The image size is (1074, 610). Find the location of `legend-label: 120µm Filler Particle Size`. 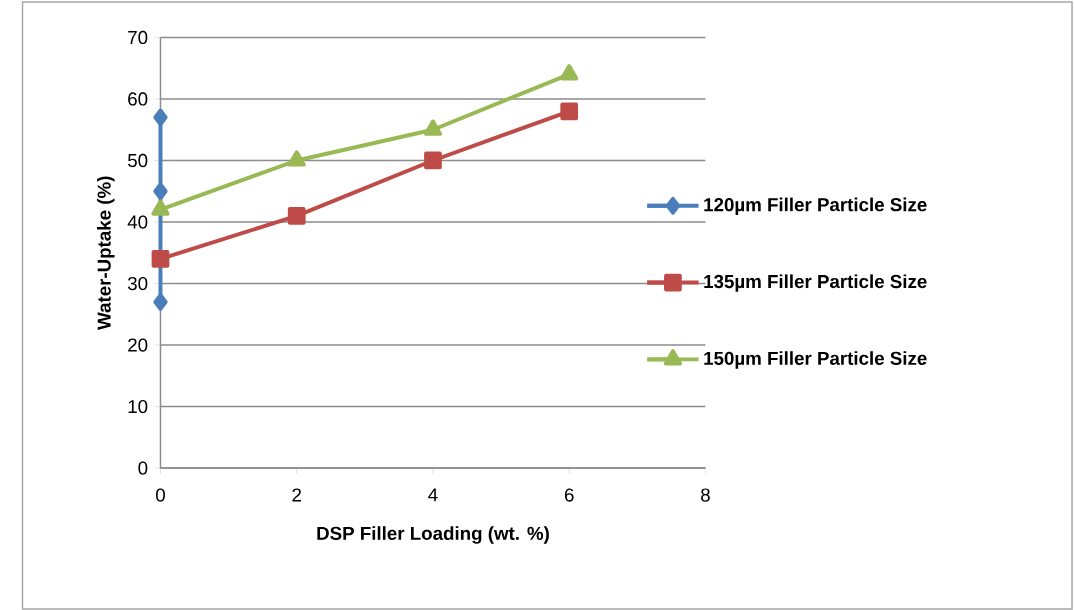

legend-label: 120µm Filler Particle Size is located at coordinates (815, 206).